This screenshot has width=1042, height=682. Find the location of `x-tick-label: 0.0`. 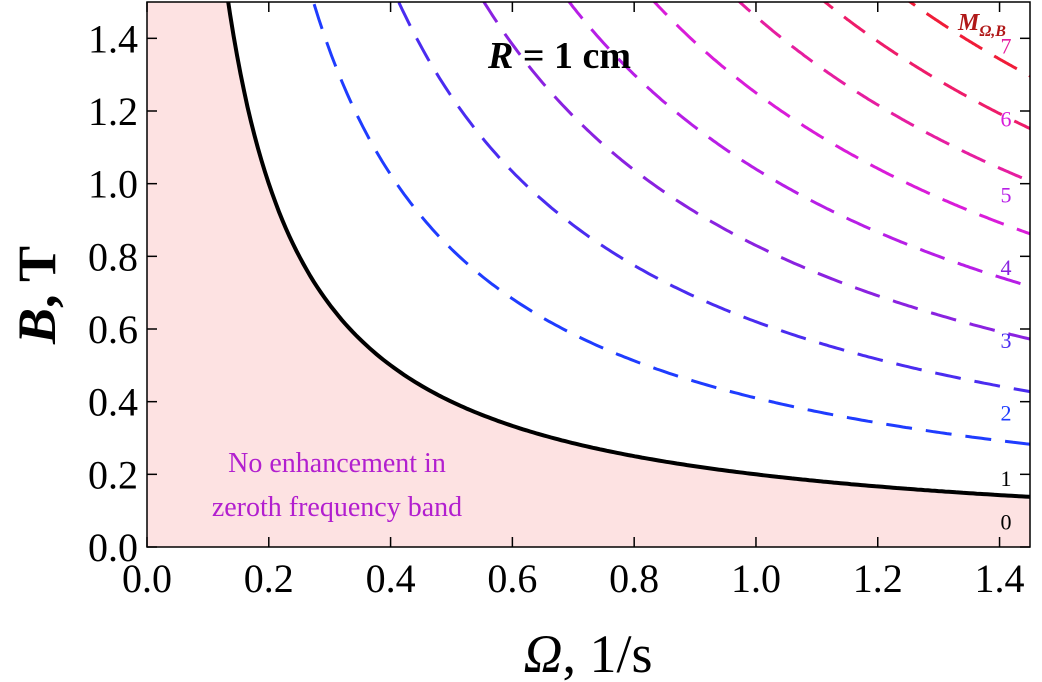

x-tick-label: 0.0 is located at coordinates (147, 578).